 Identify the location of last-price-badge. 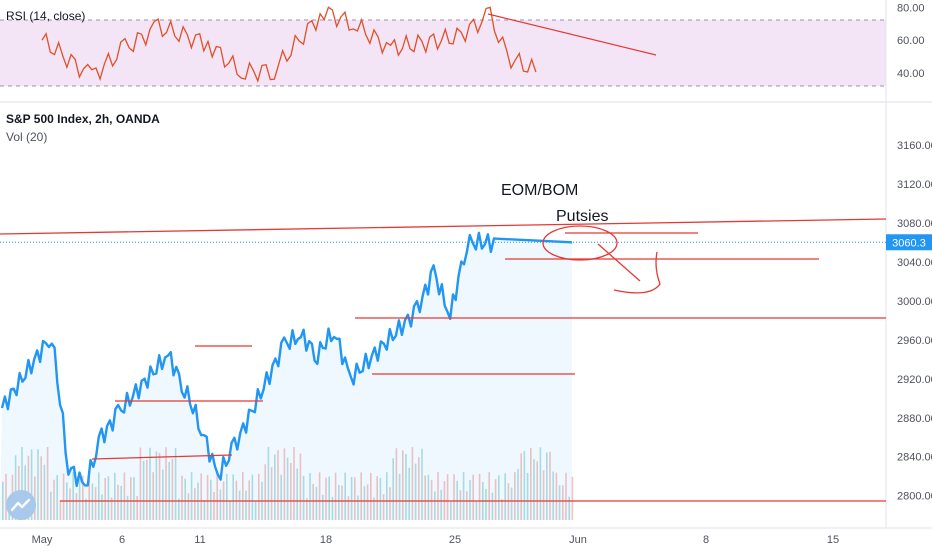
(909, 242).